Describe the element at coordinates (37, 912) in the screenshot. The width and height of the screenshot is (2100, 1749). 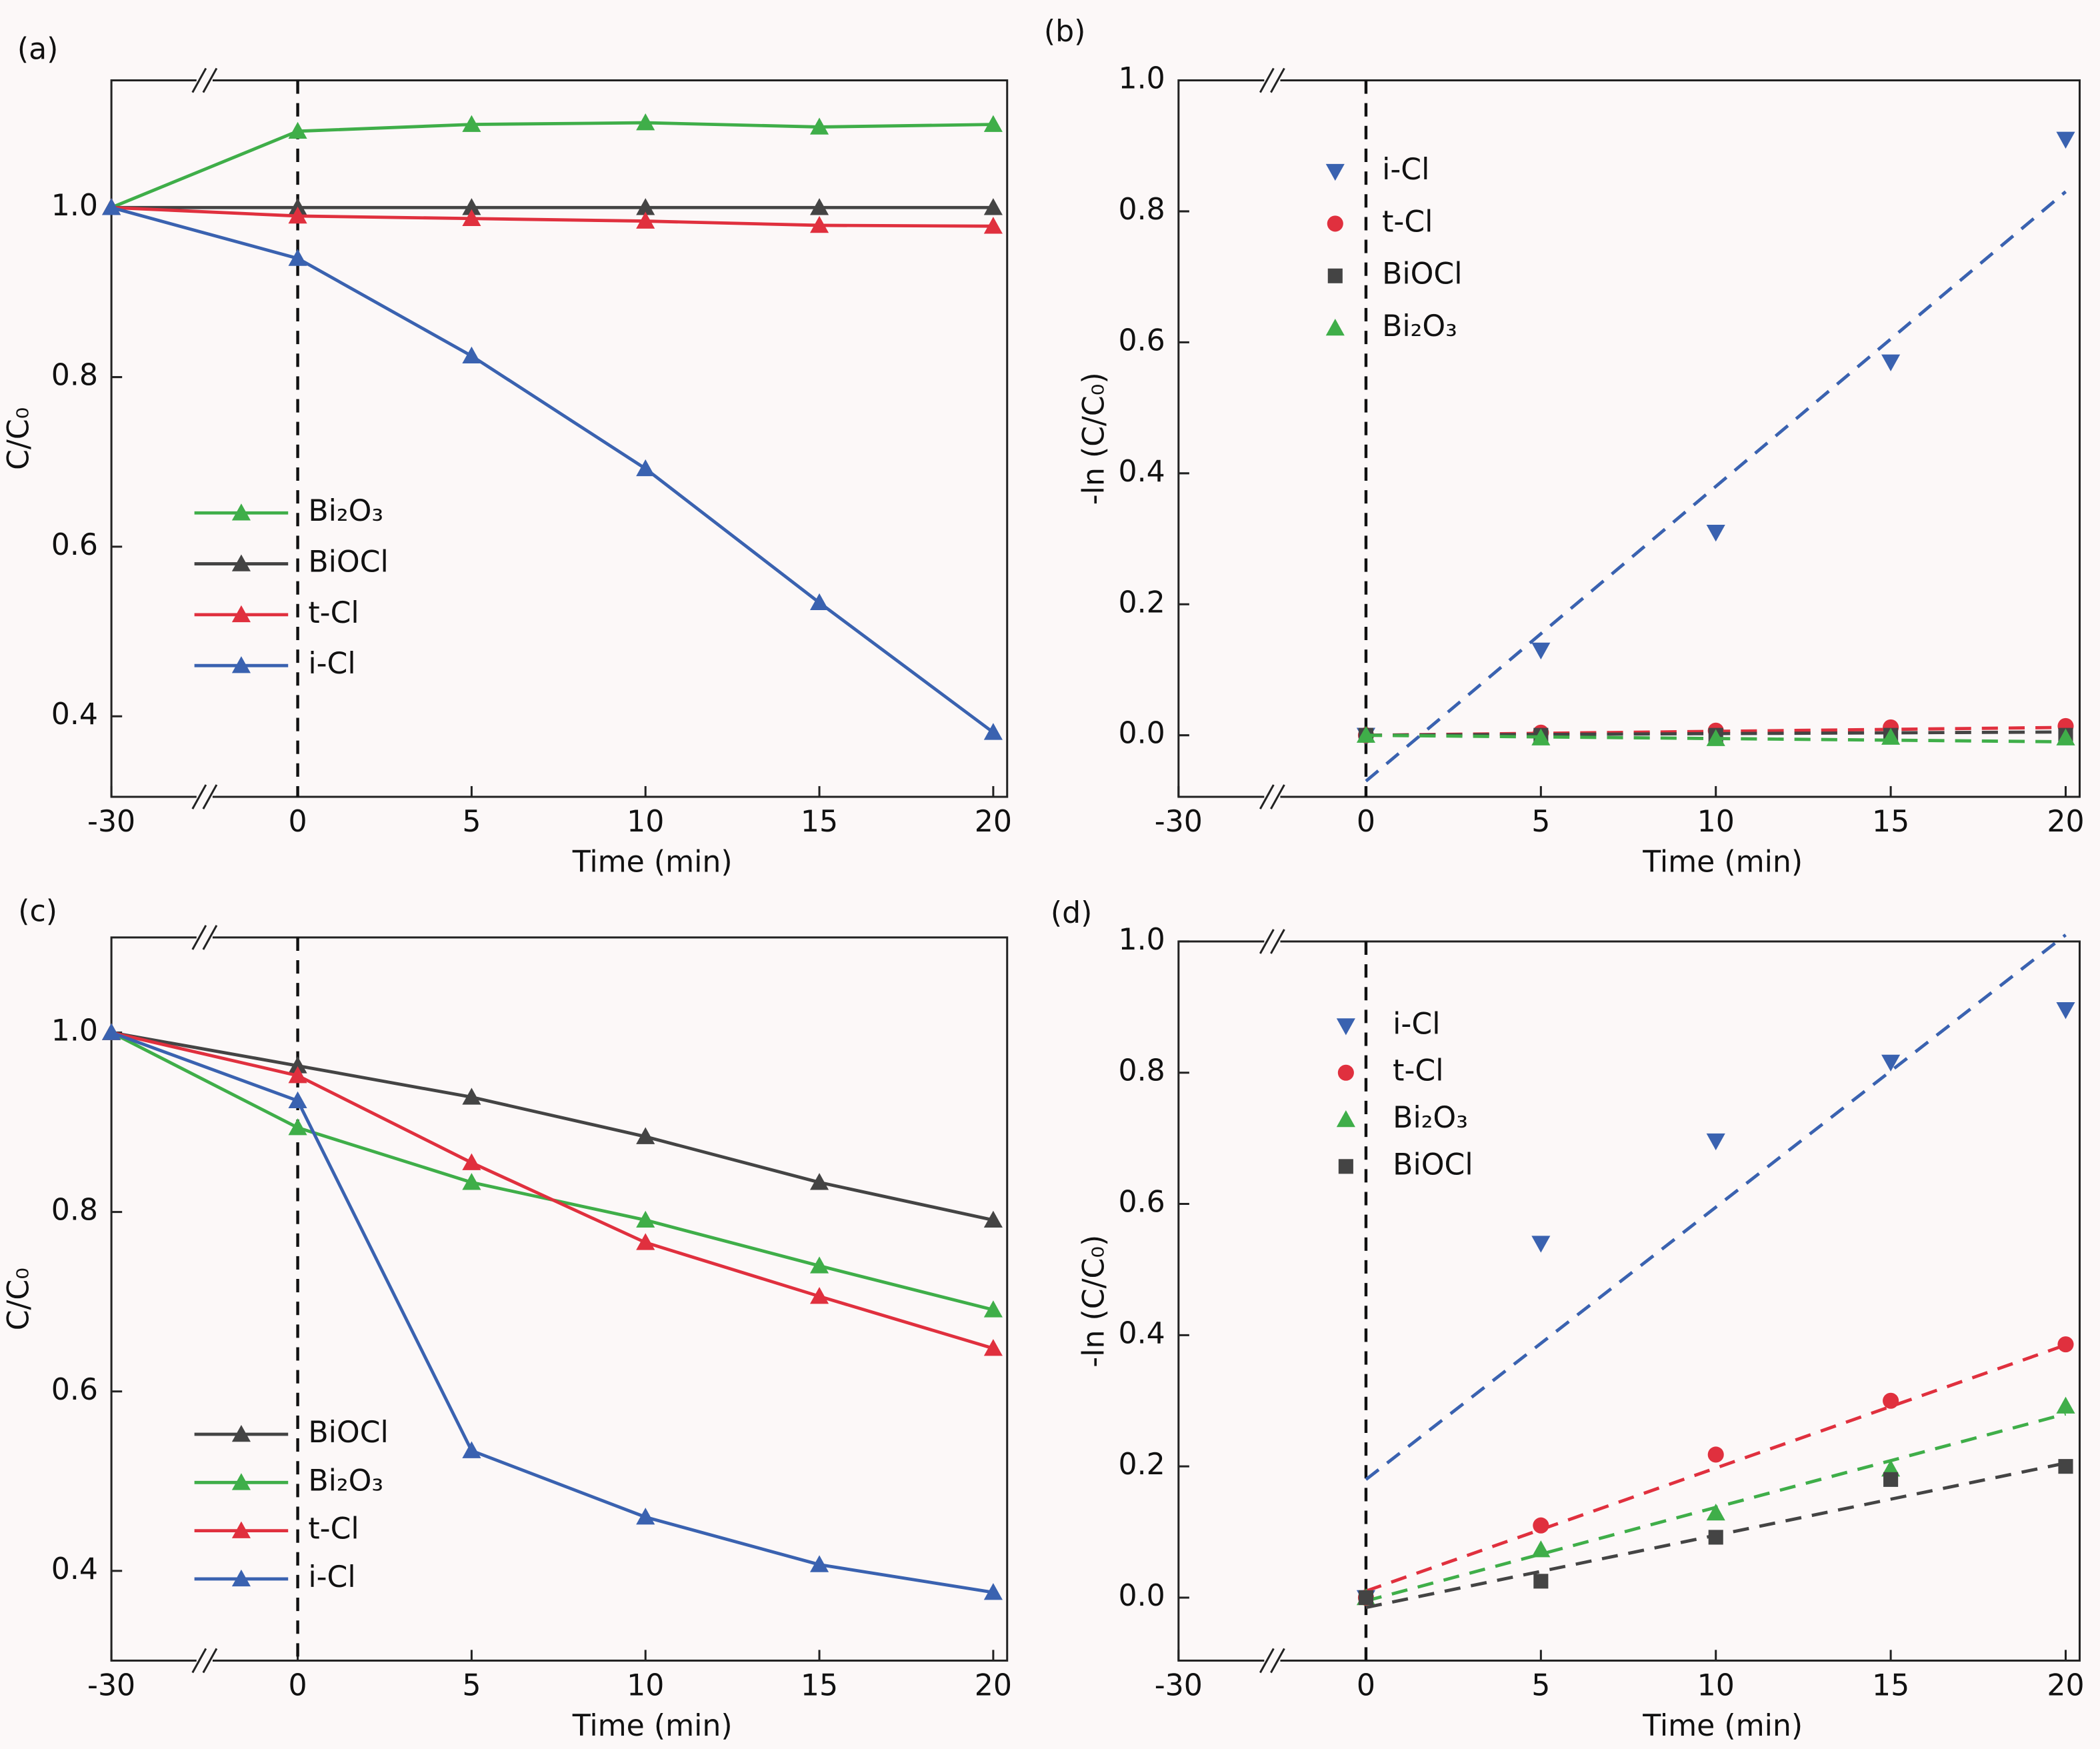
I see `panel-label: (c)` at that location.